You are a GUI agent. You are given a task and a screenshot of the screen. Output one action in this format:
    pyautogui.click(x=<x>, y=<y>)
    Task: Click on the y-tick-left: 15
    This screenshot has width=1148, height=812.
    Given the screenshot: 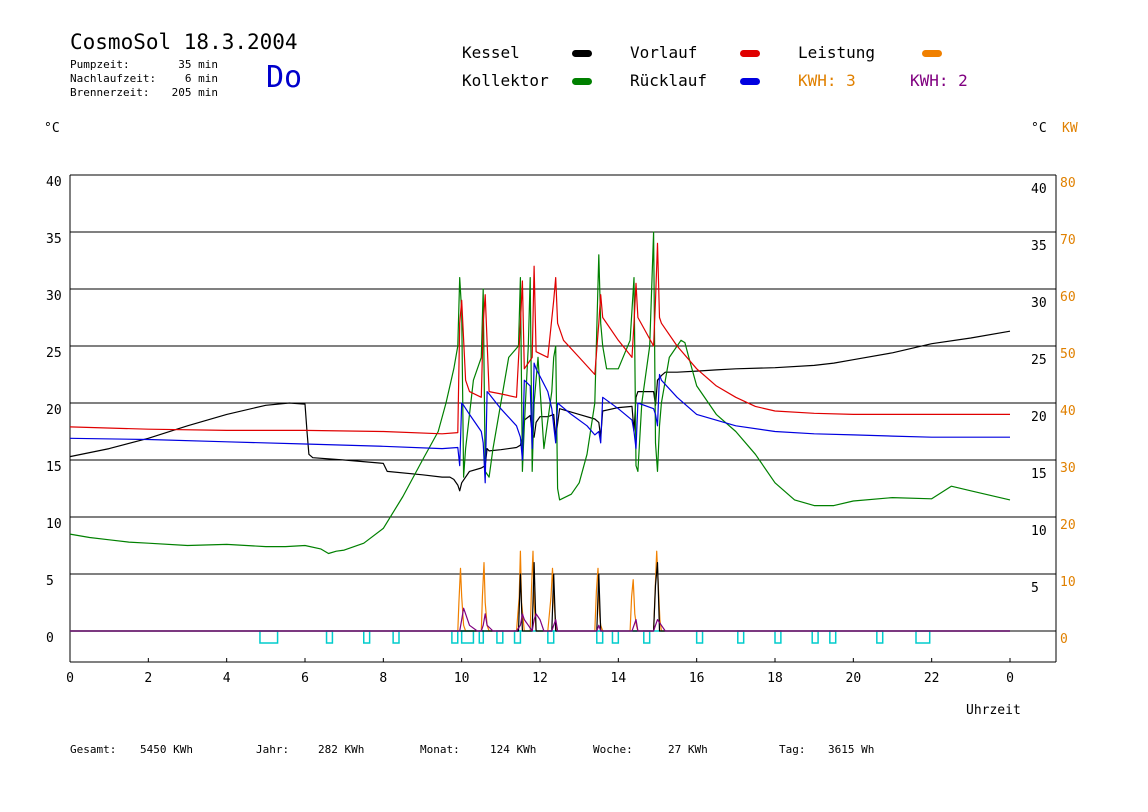 What is the action you would take?
    pyautogui.click(x=54, y=467)
    